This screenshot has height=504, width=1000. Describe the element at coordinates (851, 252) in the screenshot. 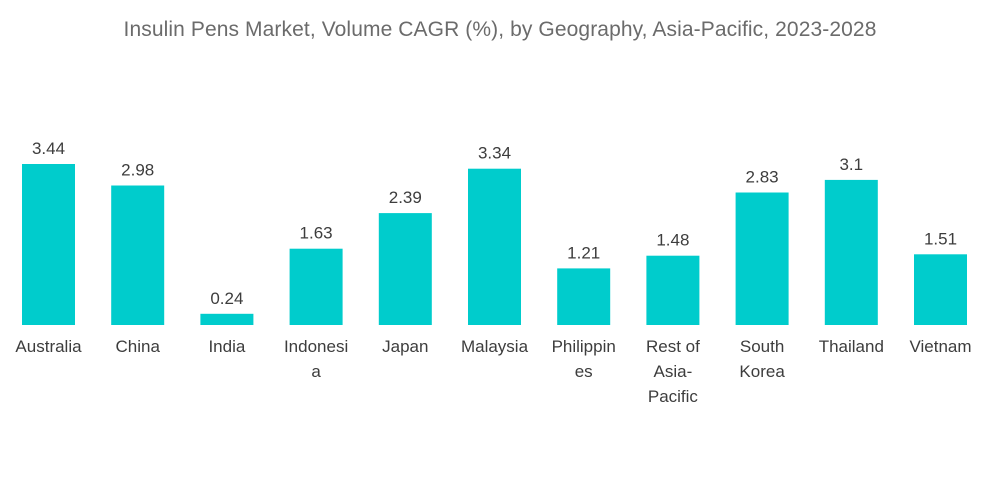

I see `bar-thailand` at that location.